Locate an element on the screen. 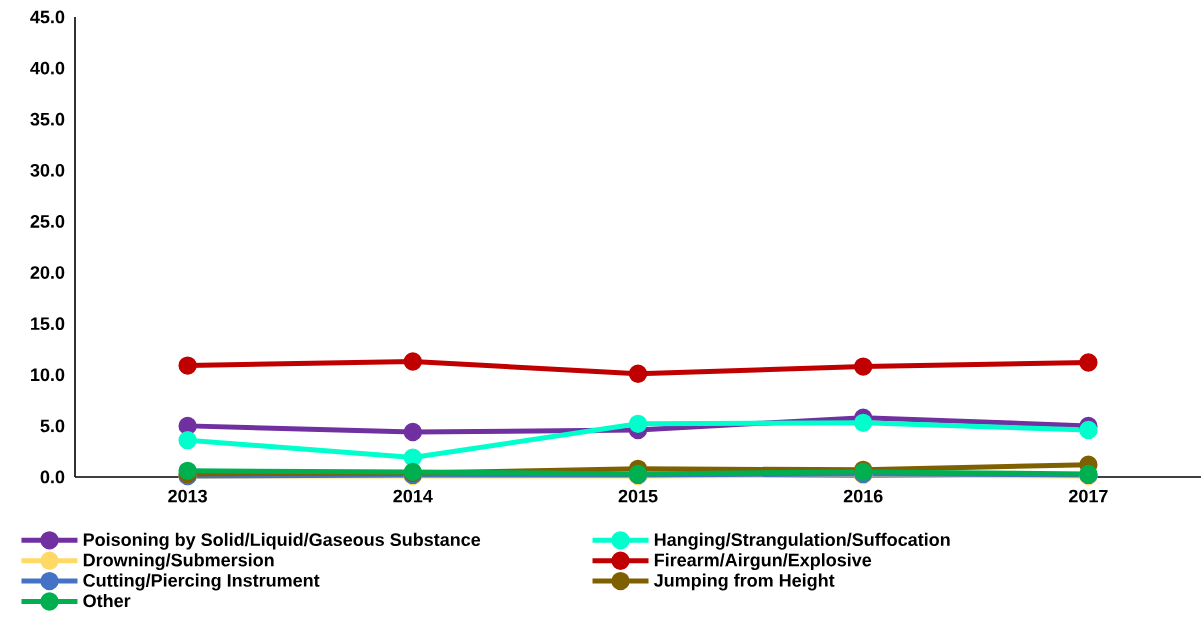  y-tick-label: 25.0 is located at coordinates (47, 221).